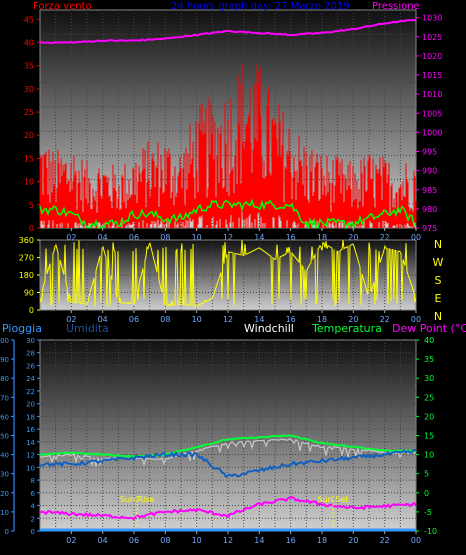  I want to click on humidity-line, so click(228, 464).